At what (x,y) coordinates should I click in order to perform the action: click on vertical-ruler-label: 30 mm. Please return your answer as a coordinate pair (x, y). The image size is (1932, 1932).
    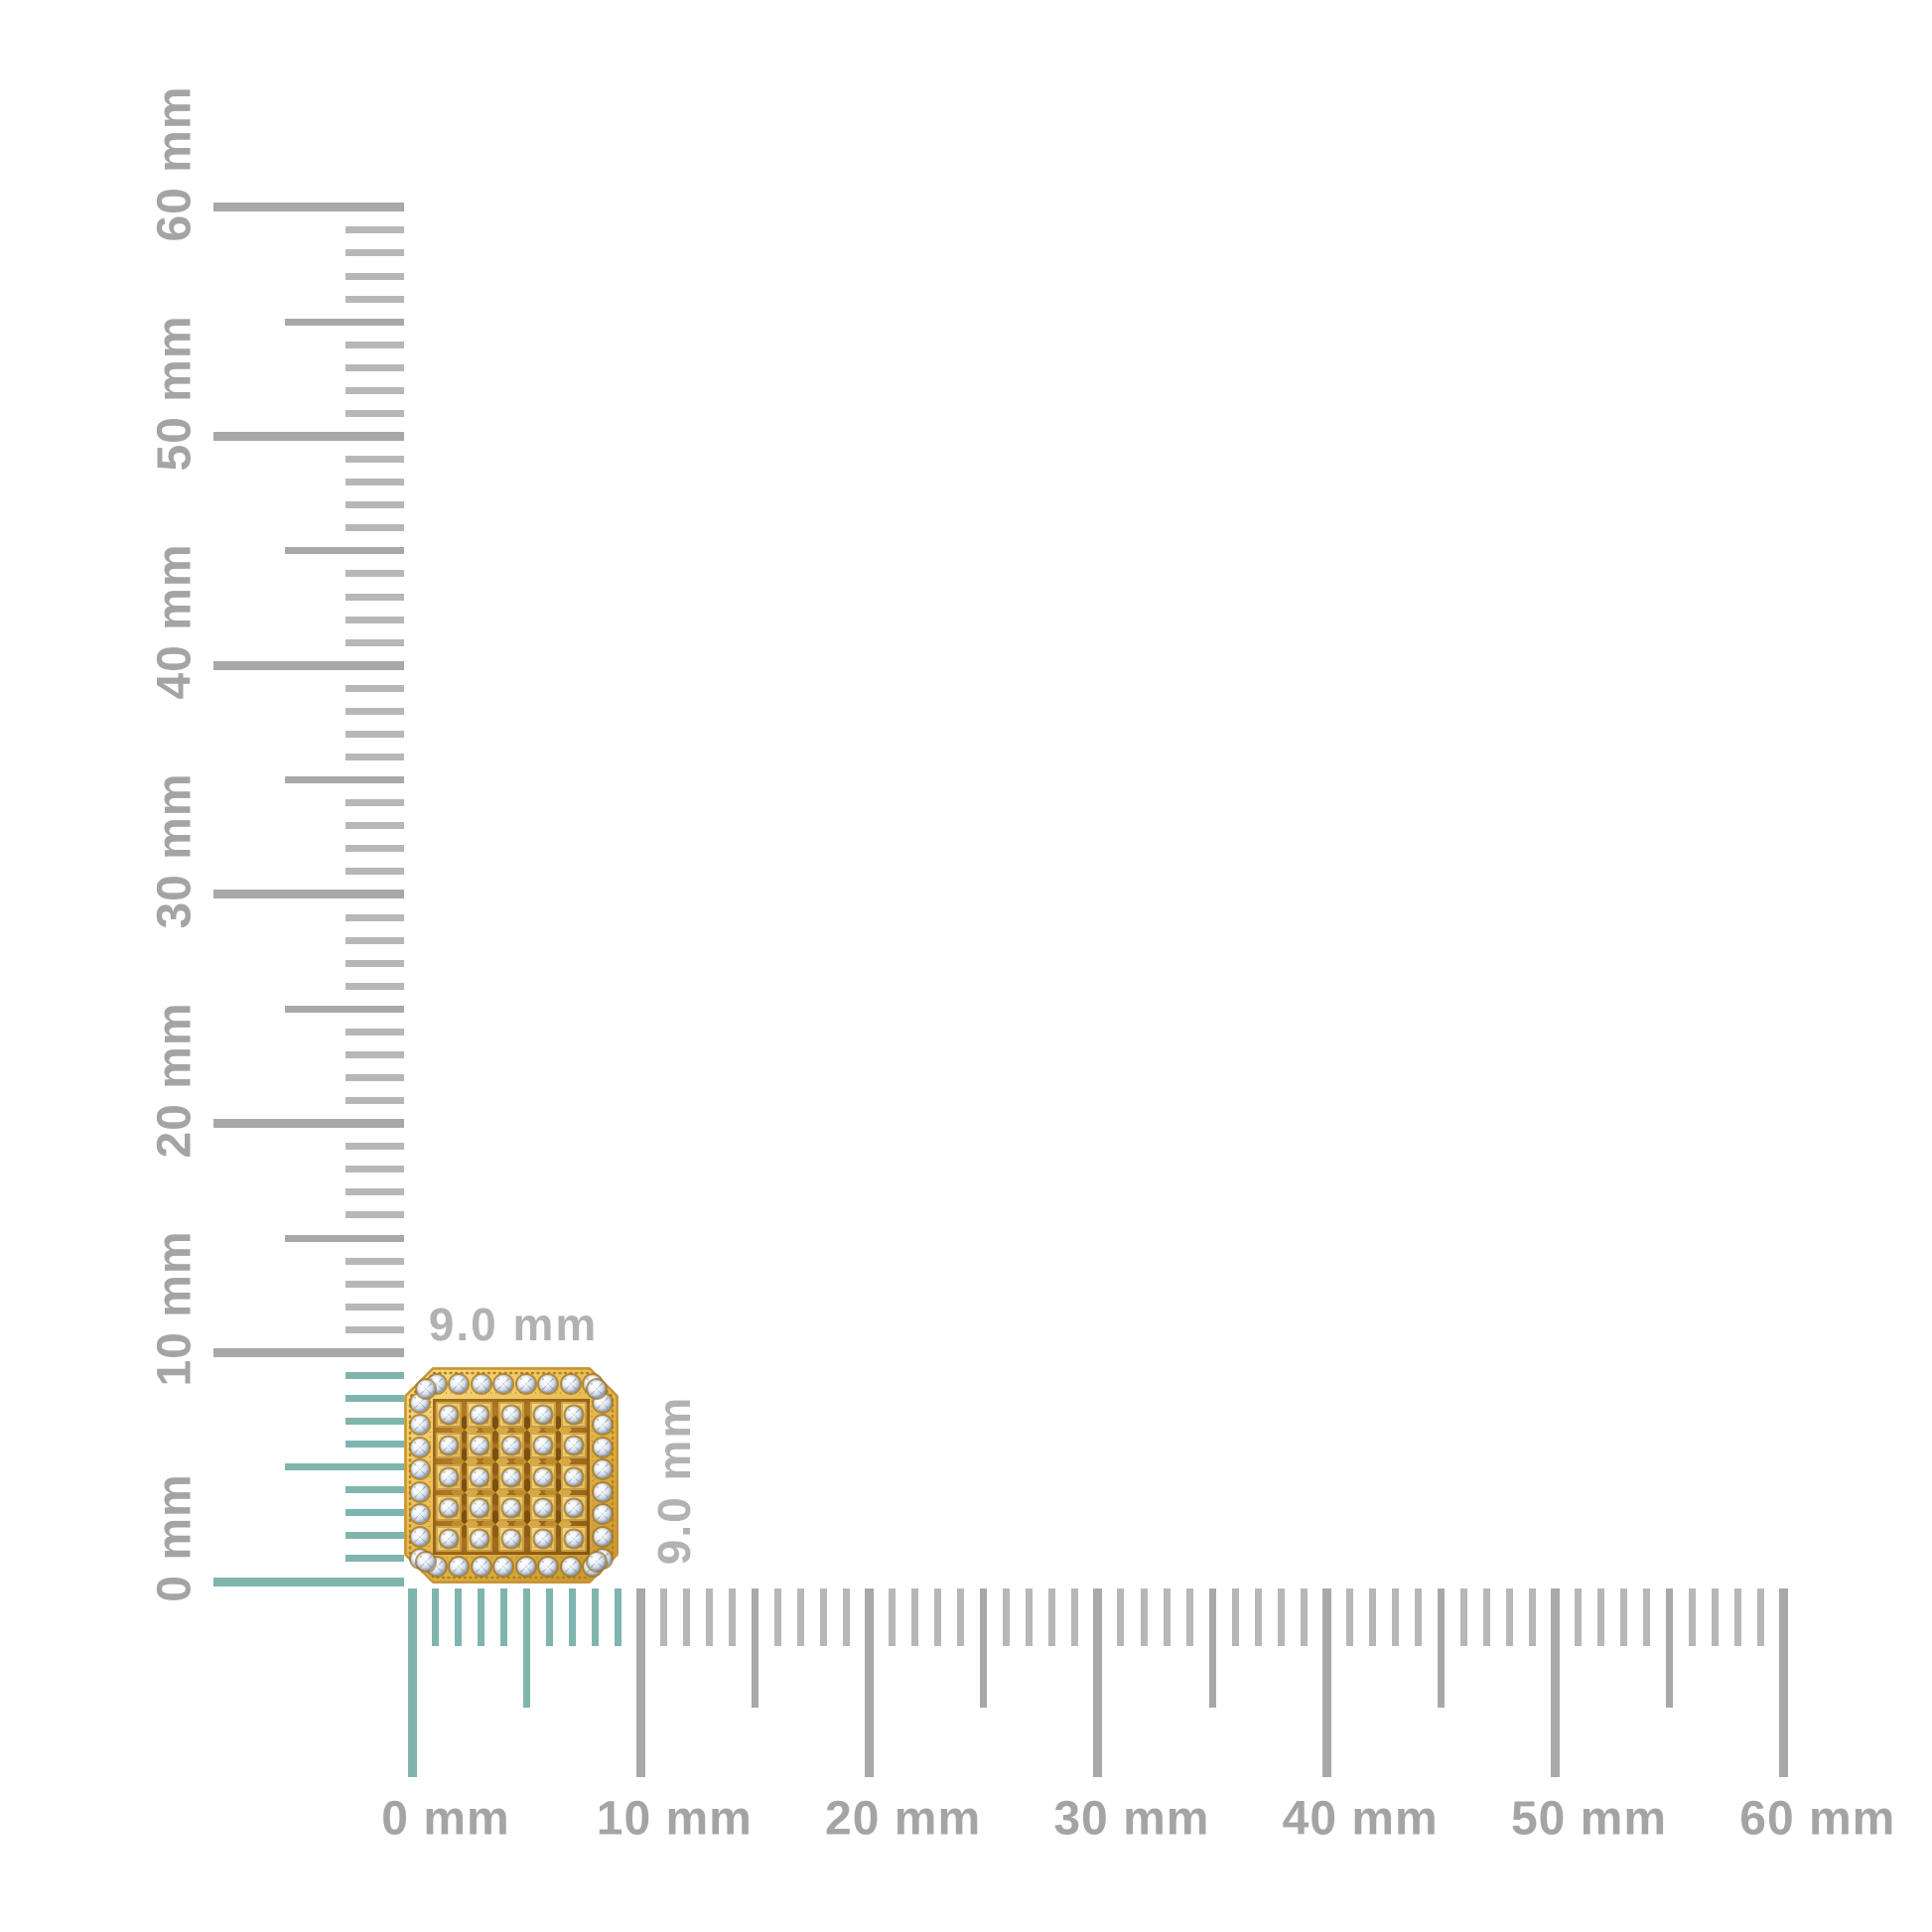
    Looking at the image, I should click on (175, 850).